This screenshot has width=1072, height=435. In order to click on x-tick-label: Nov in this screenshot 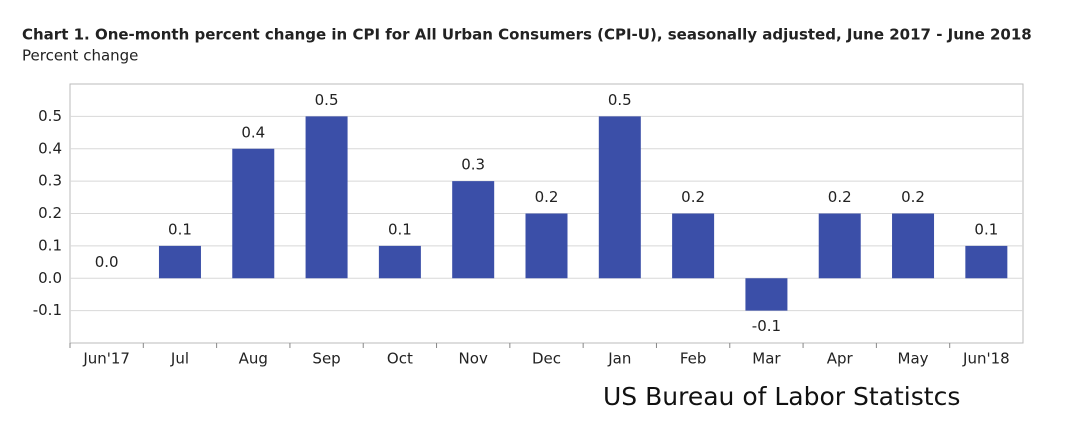, I will do `click(473, 359)`.